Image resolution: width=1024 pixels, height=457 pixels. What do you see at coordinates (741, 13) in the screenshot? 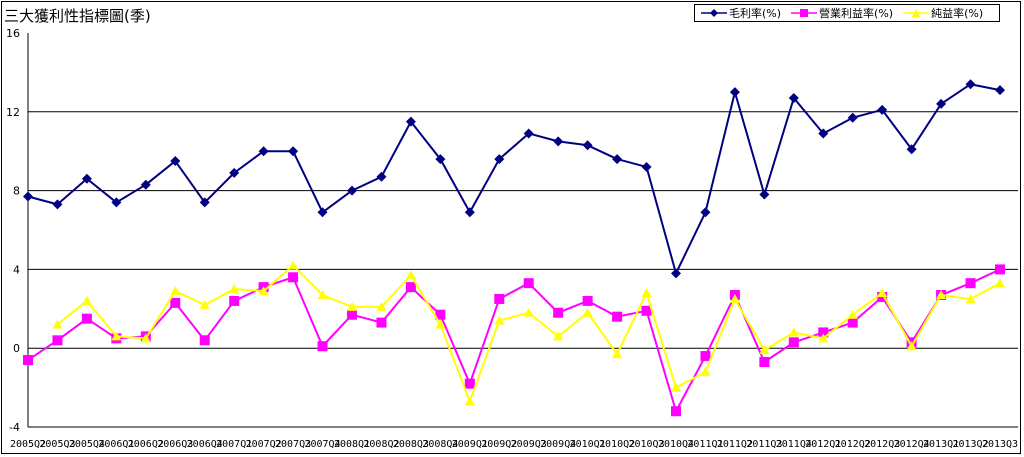
I see `legend-item-gross-margin: 毛利率(%)` at bounding box center [741, 13].